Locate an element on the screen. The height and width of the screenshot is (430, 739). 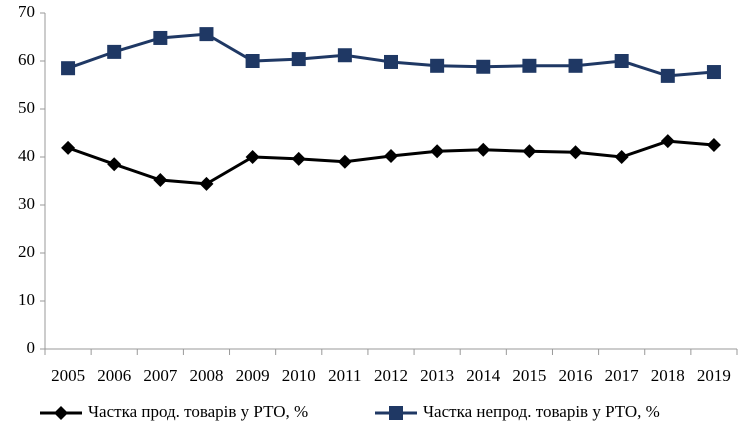
x-tick-label: 2014 is located at coordinates (483, 375).